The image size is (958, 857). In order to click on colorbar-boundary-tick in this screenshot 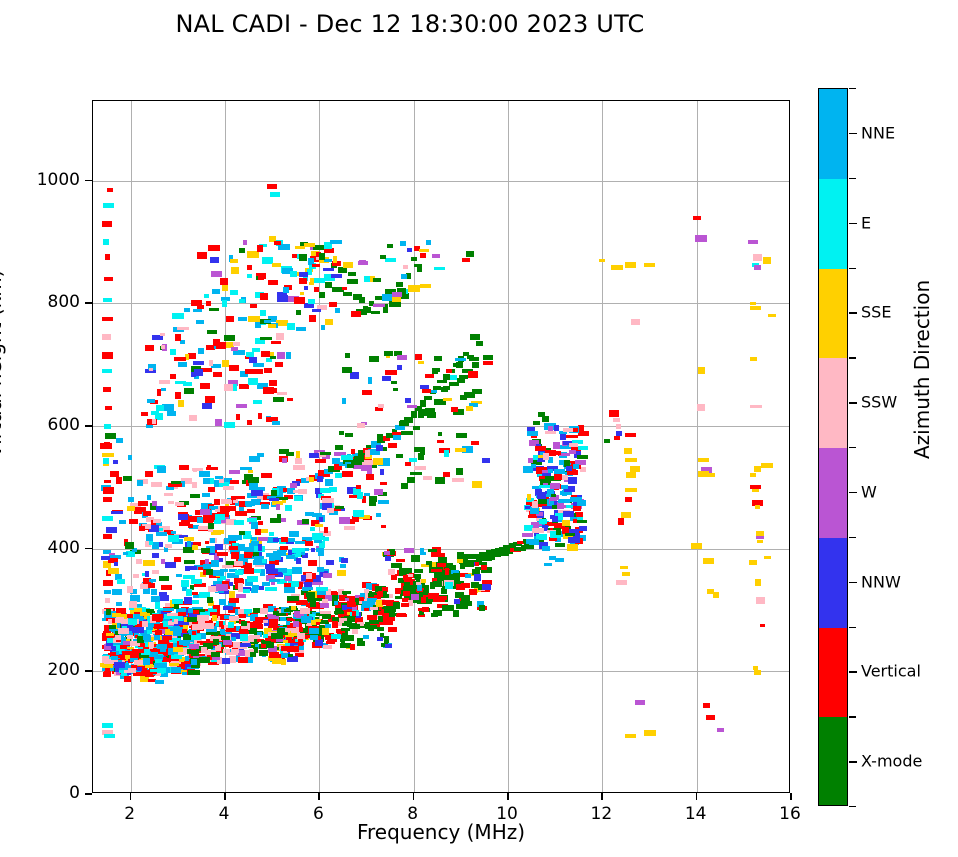, I will do `click(852, 268)`.